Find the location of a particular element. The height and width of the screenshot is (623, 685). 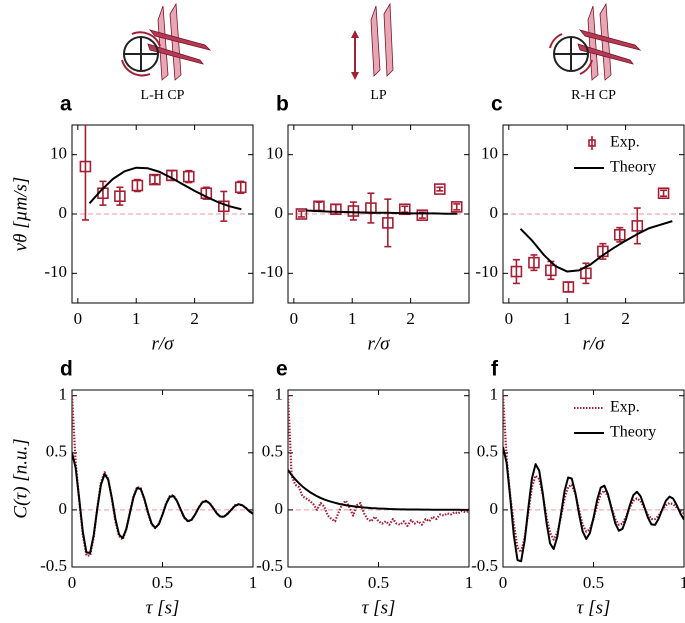

icon-rh-cp is located at coordinates (595, 41).